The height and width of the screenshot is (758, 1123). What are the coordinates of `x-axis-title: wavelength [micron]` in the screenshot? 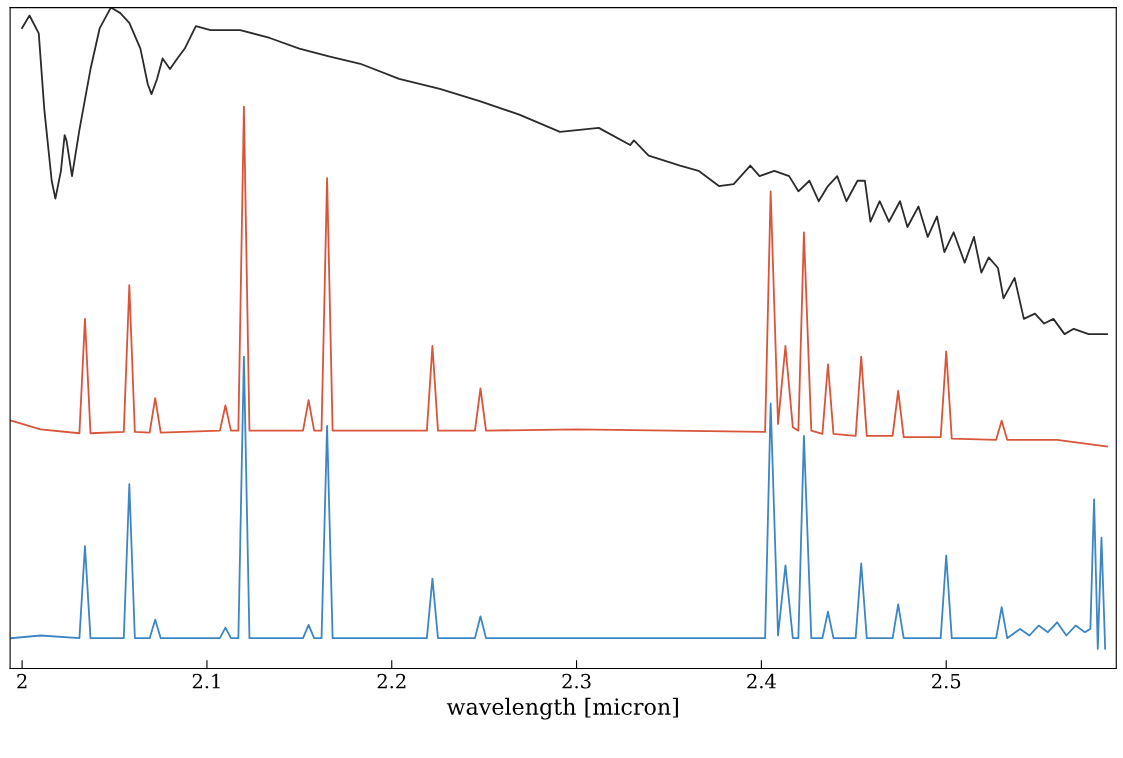 It's located at (562, 708).